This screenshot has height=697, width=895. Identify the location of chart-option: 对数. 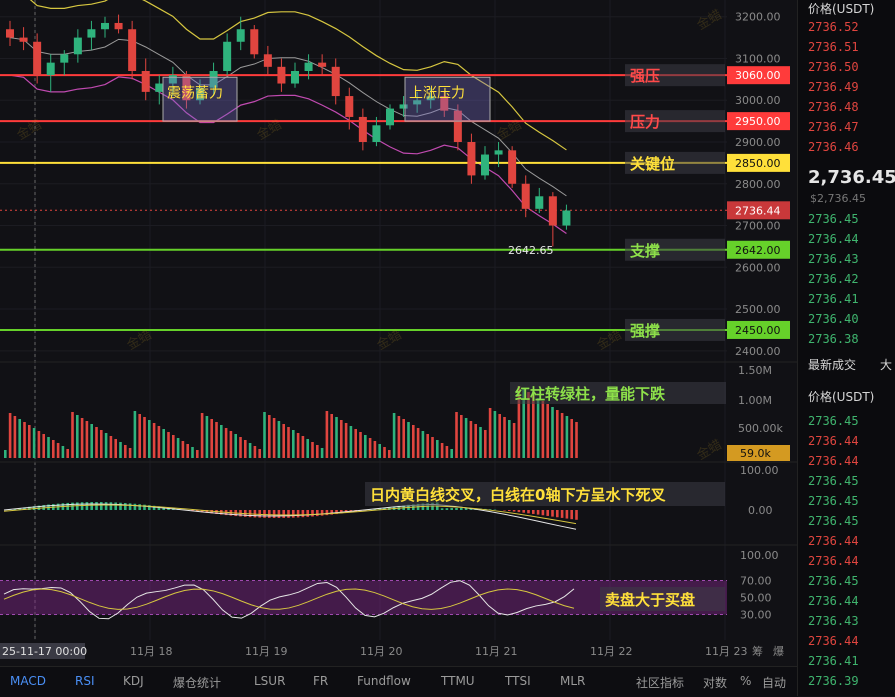
(715, 682).